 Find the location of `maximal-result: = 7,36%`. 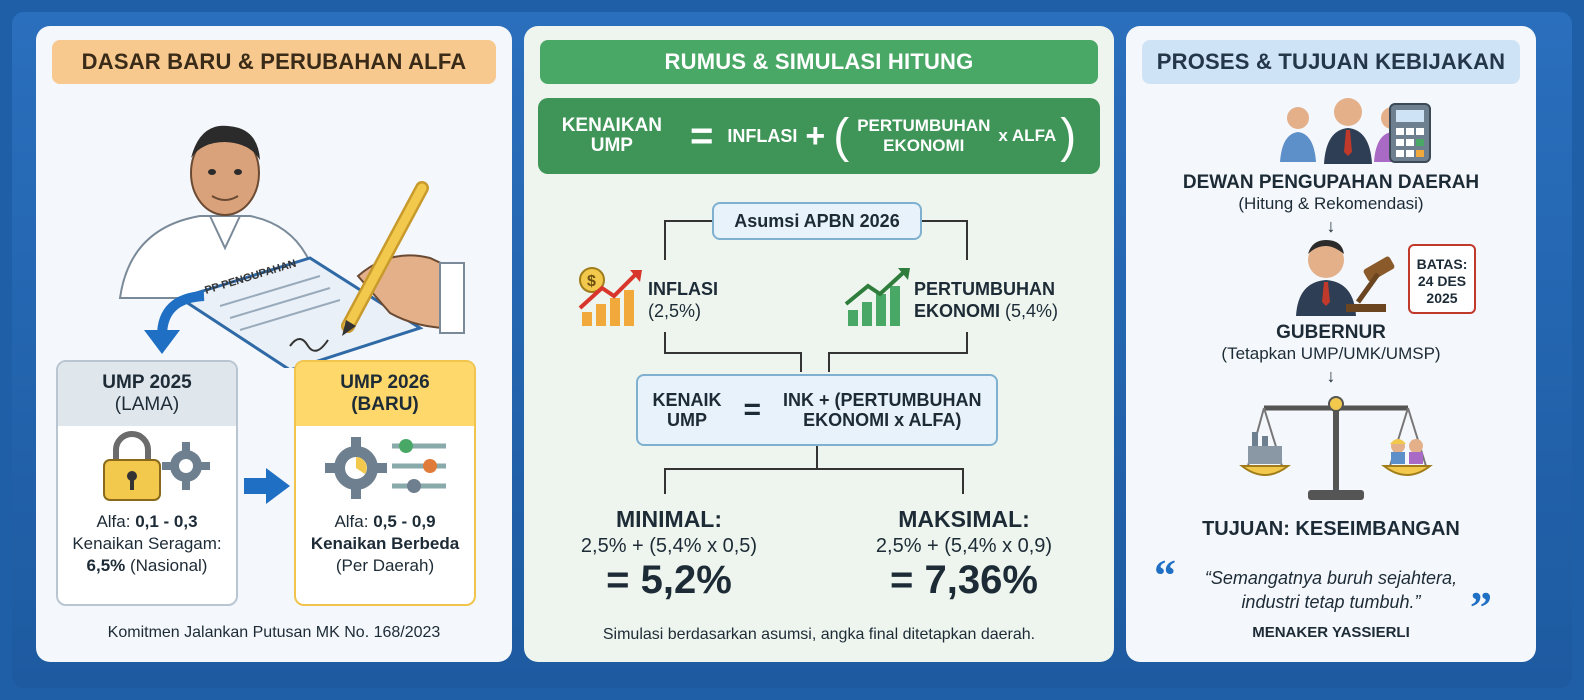

maximal-result: = 7,36% is located at coordinates (964, 580).